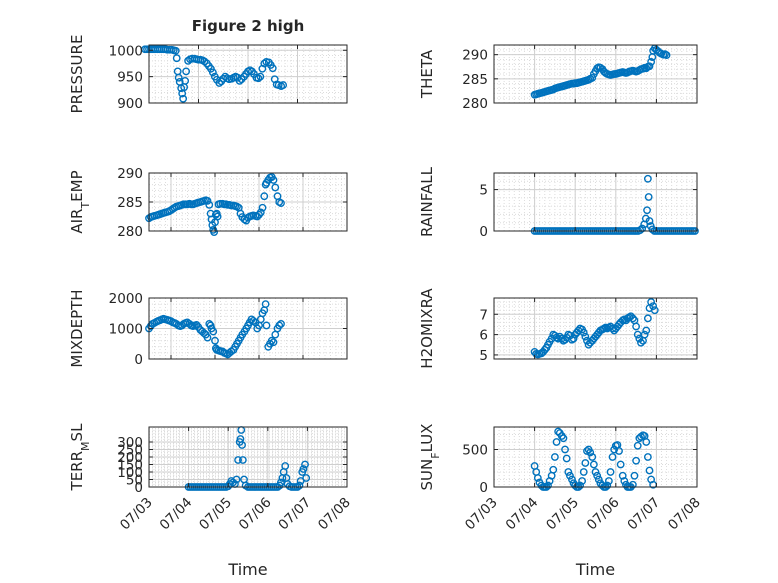 This screenshot has height=583, width=778. What do you see at coordinates (208, 65) in the screenshot?
I see `panel-pressure: 900 950 1000 PRESSURE Figure 2 high` at bounding box center [208, 65].